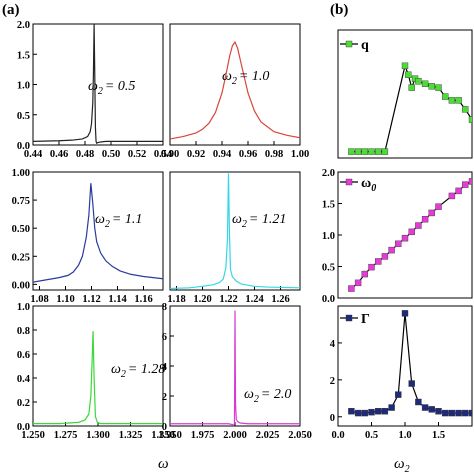  I want to click on x-tick-label: 1.18, so click(176, 299).